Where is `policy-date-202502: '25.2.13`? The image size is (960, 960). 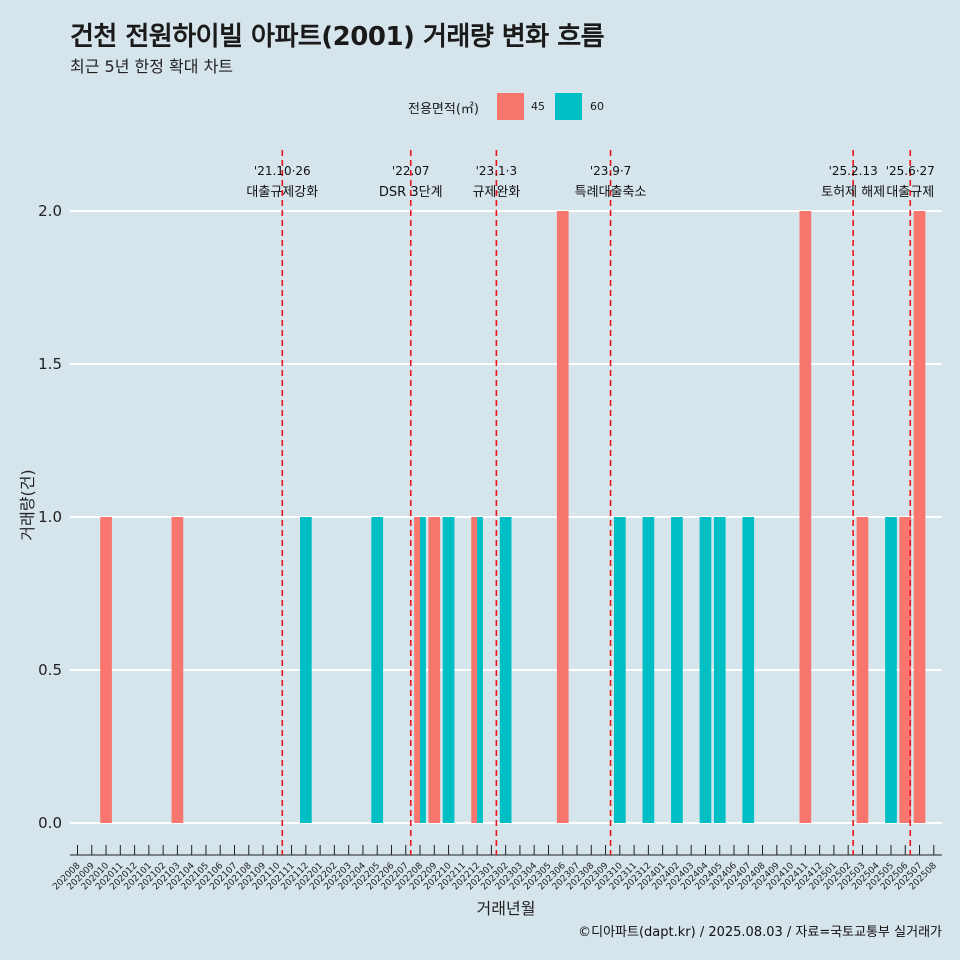
policy-date-202502: '25.2.13 is located at coordinates (853, 171).